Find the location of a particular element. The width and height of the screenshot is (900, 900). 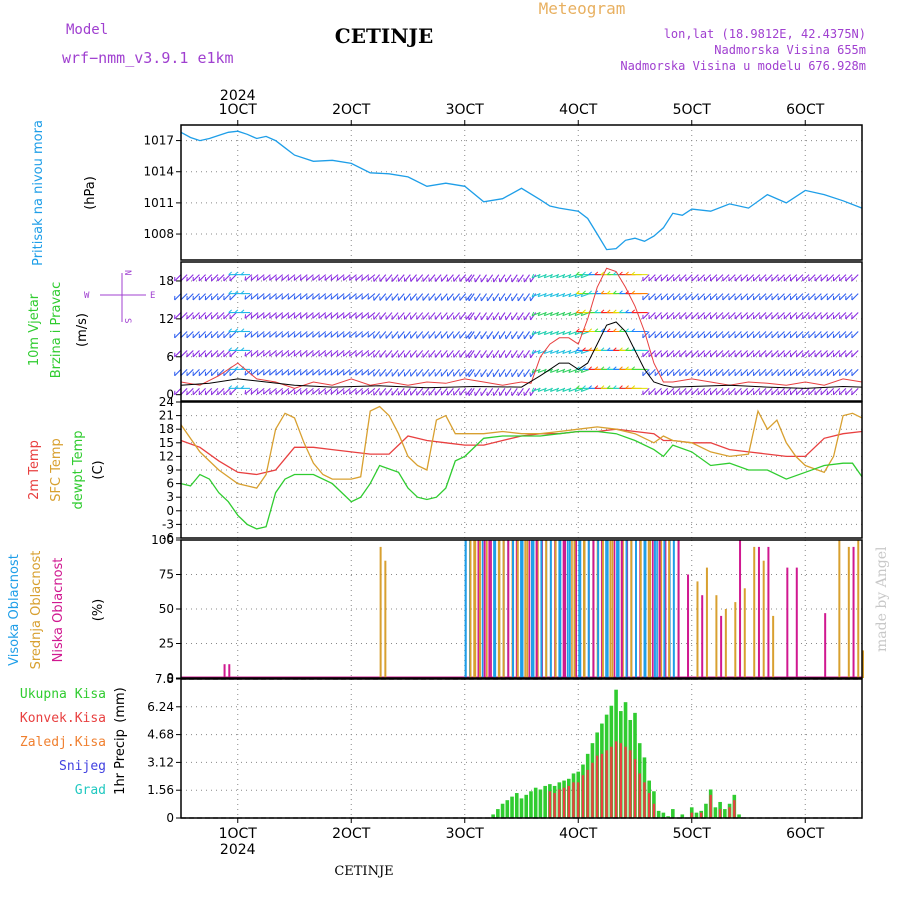

time-tick-label-top: 3OCT is located at coordinates (465, 110).